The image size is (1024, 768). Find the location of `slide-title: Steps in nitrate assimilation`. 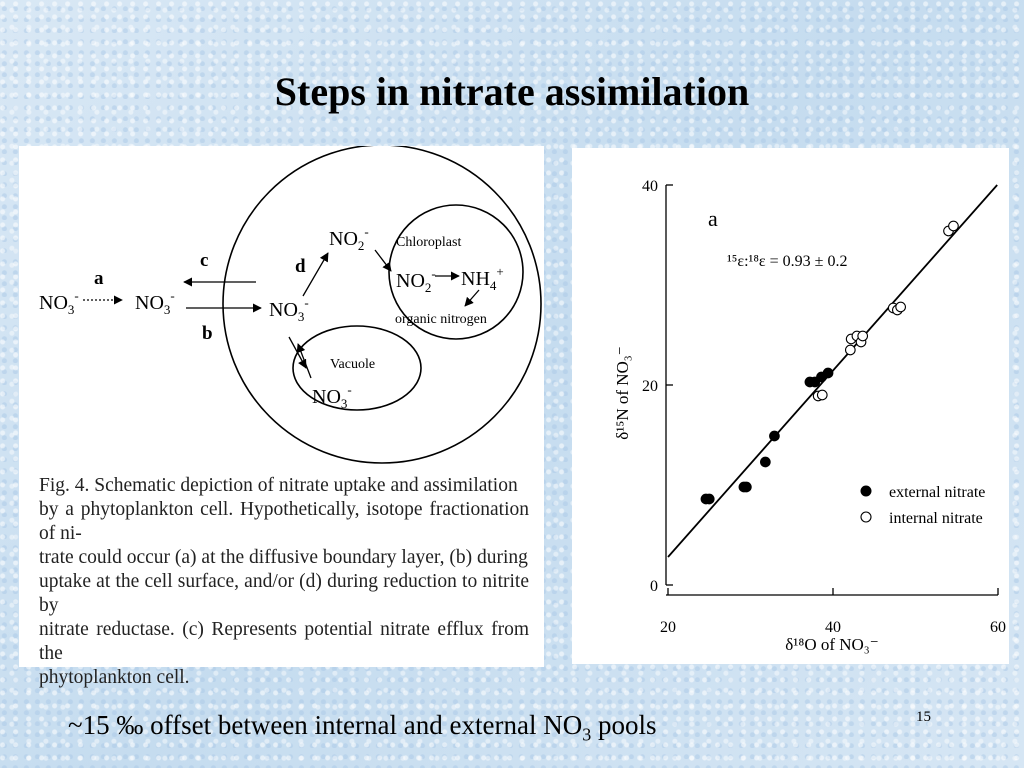

slide-title: Steps in nitrate assimilation is located at coordinates (512, 91).